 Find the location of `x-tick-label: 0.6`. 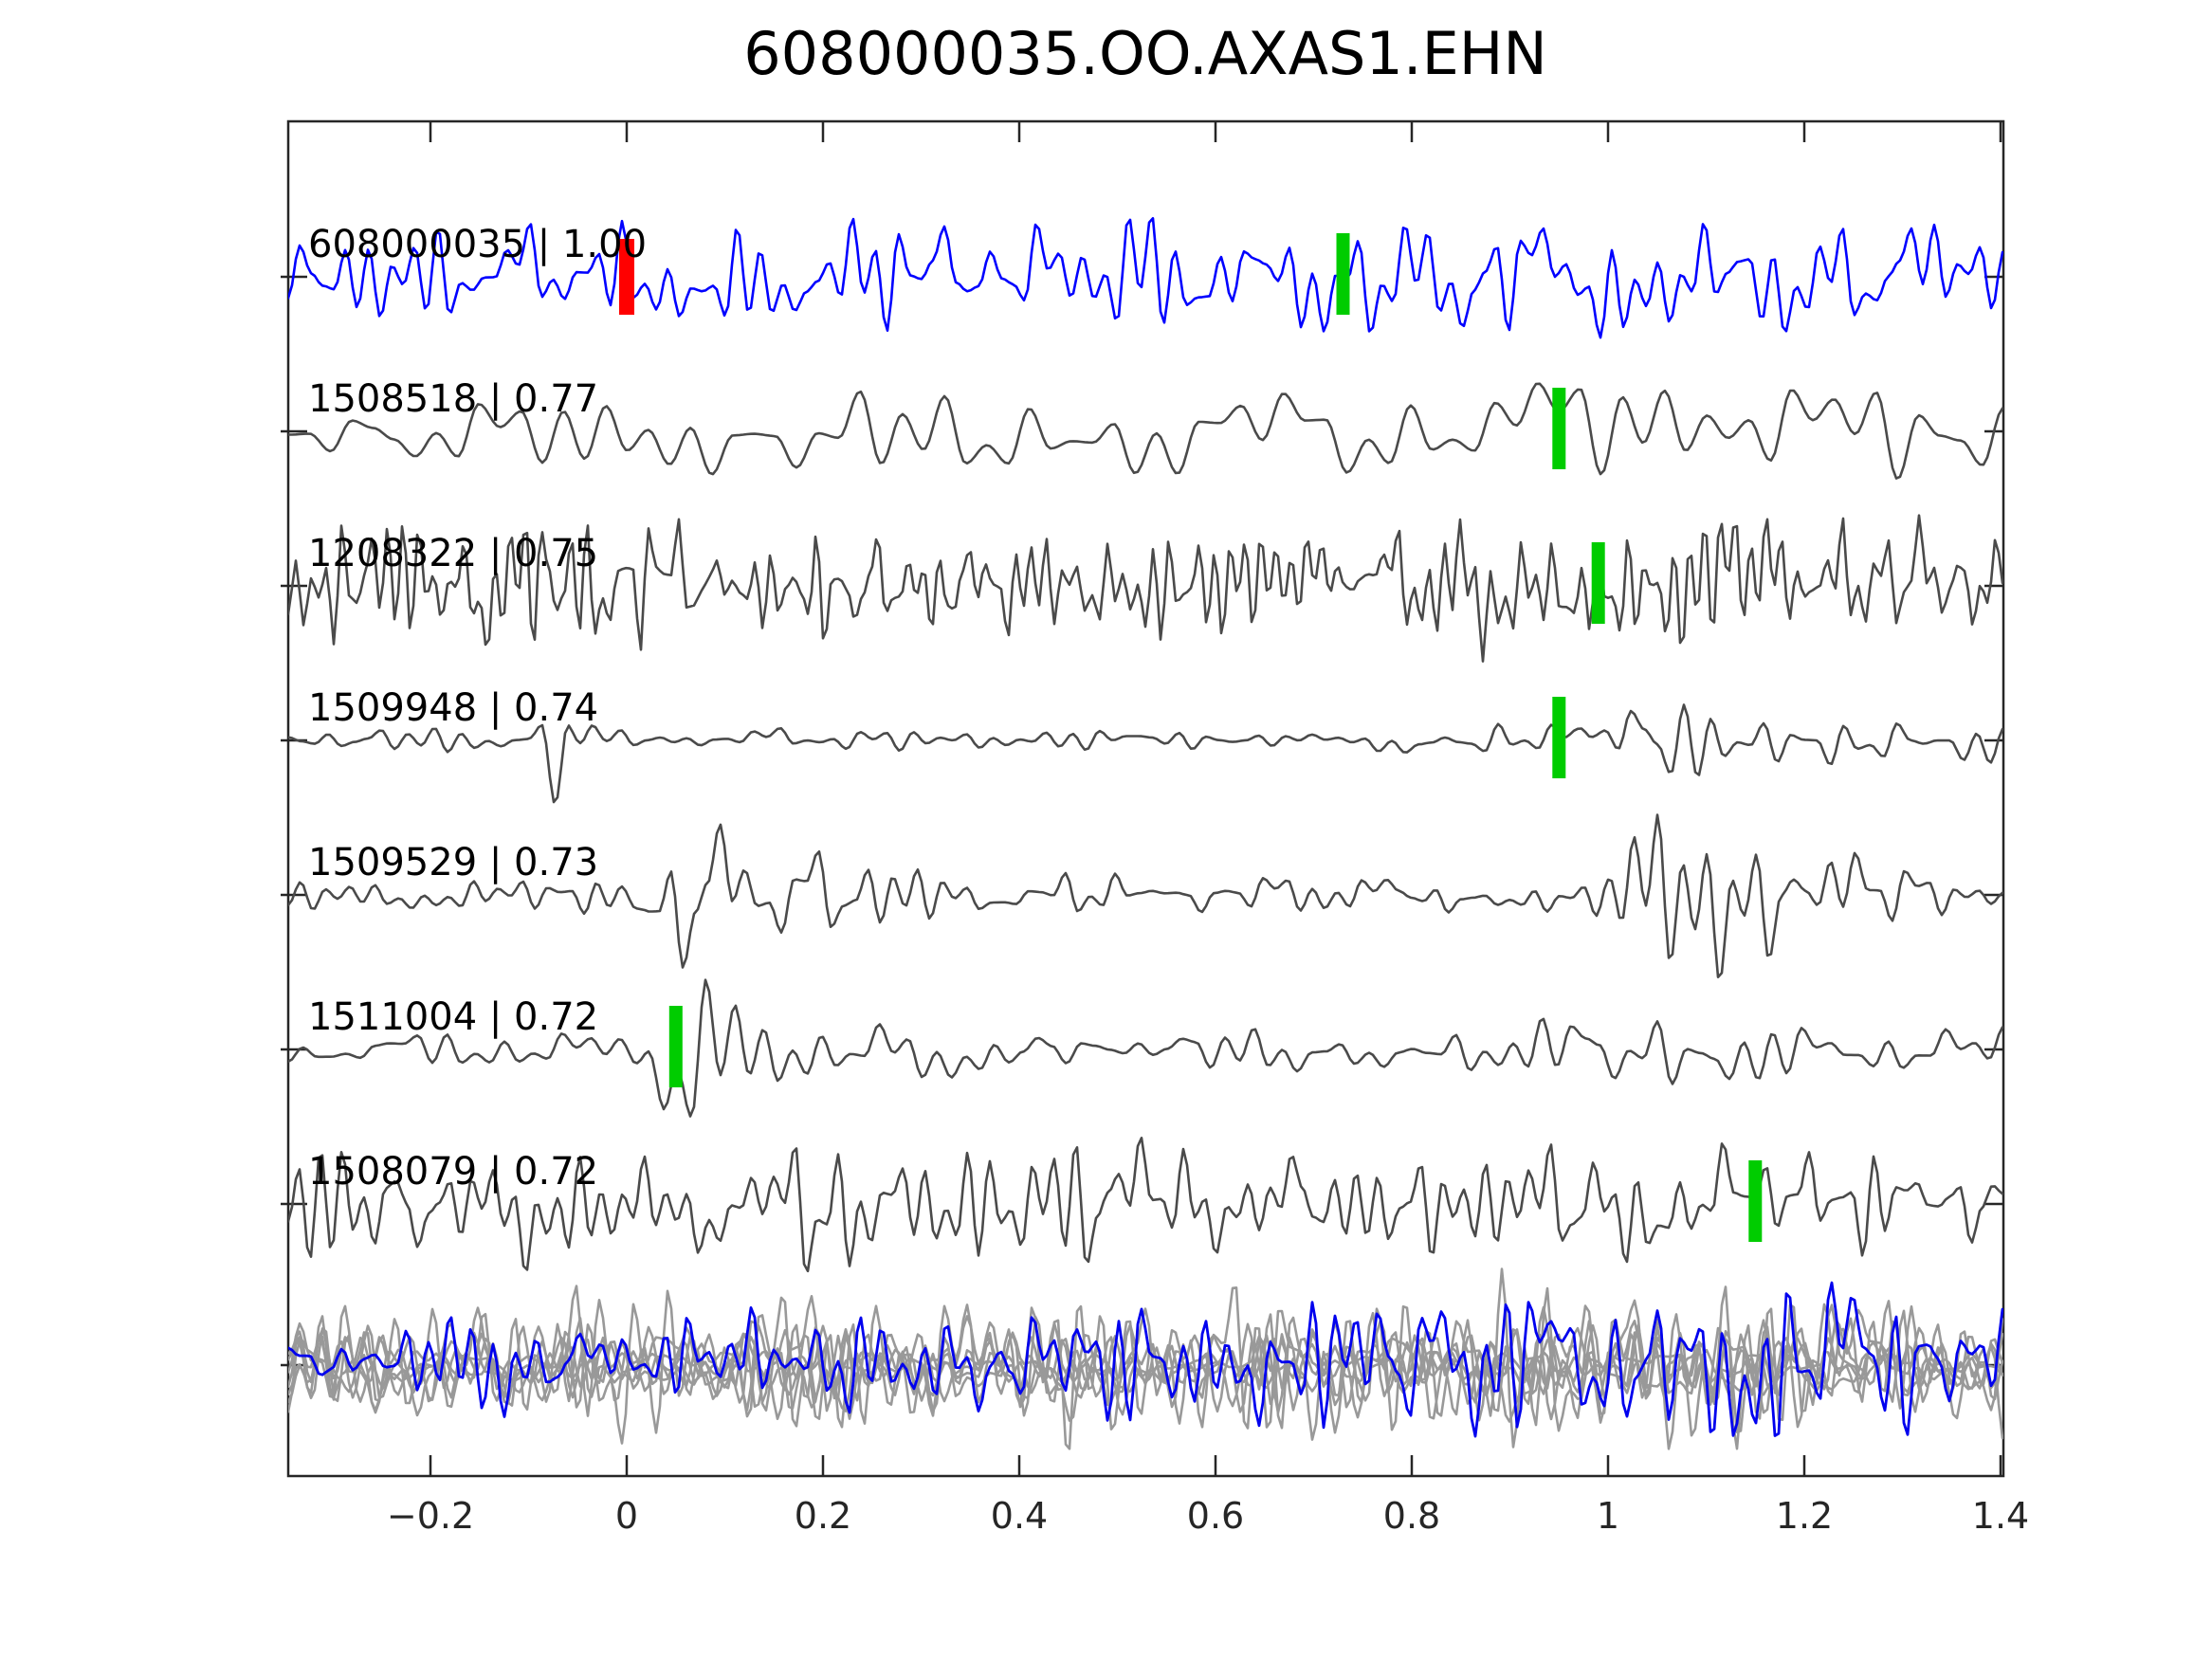

x-tick-label: 0.6 is located at coordinates (1215, 1516).